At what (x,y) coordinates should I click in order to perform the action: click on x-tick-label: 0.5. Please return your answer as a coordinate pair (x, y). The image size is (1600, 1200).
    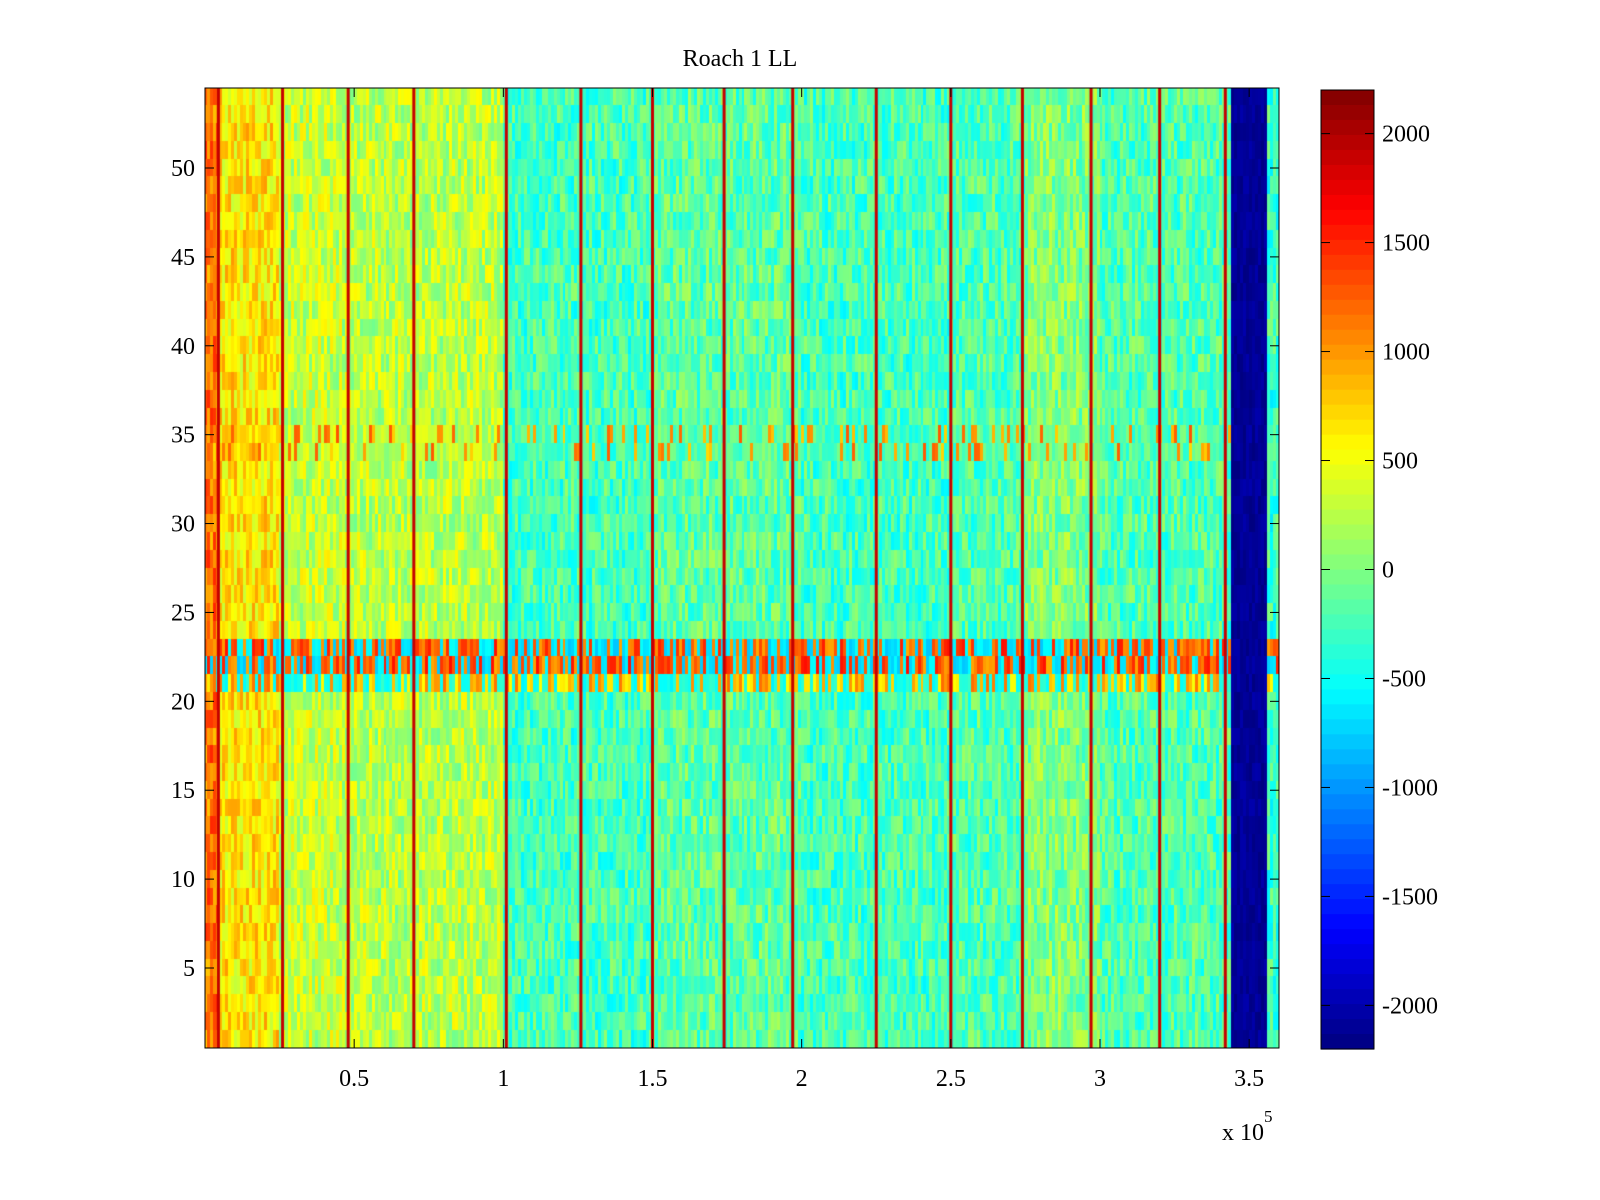
    Looking at the image, I should click on (354, 1079).